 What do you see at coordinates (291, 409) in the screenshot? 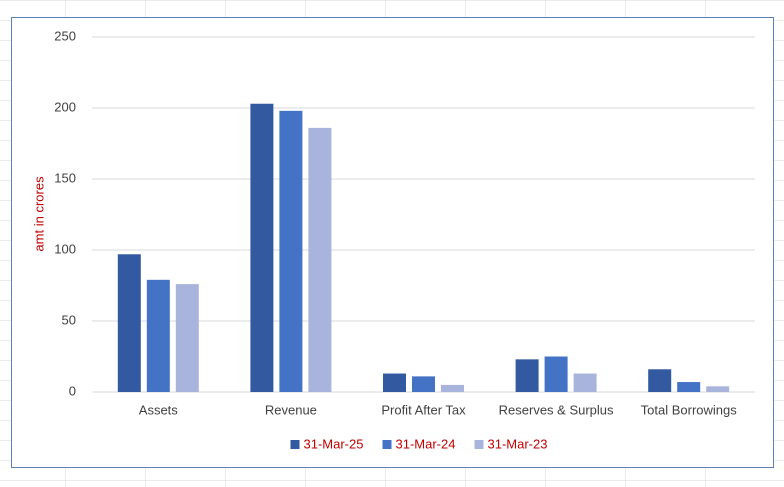
I see `x-tick-label: Revenue` at bounding box center [291, 409].